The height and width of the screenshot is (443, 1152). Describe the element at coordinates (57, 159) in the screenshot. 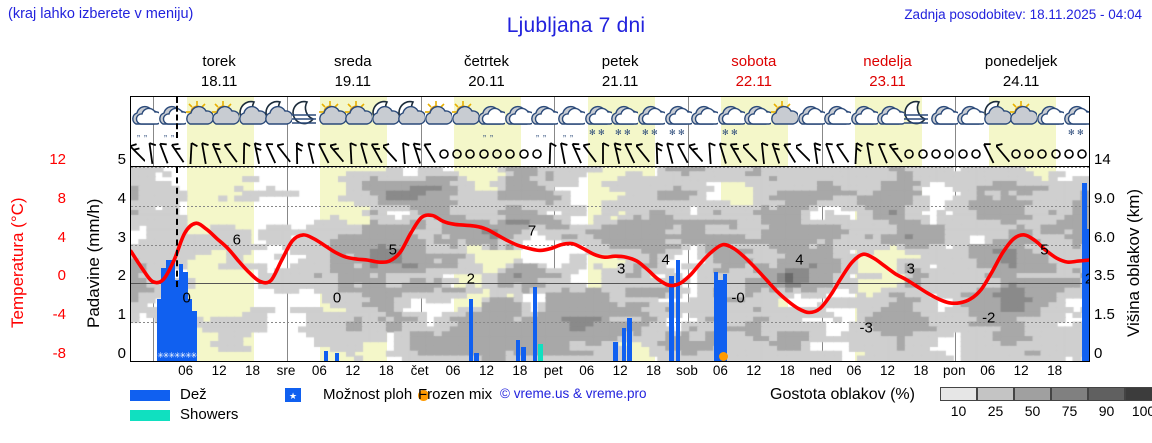

I see `temperature-tick: 12` at that location.